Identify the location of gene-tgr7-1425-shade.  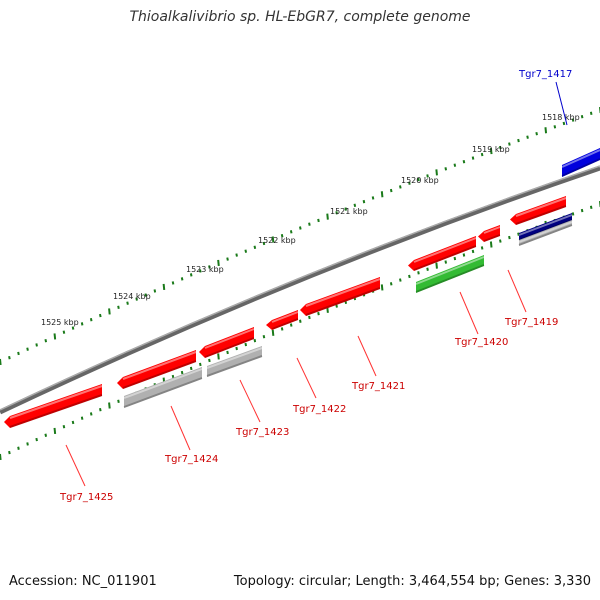
(56, 411).